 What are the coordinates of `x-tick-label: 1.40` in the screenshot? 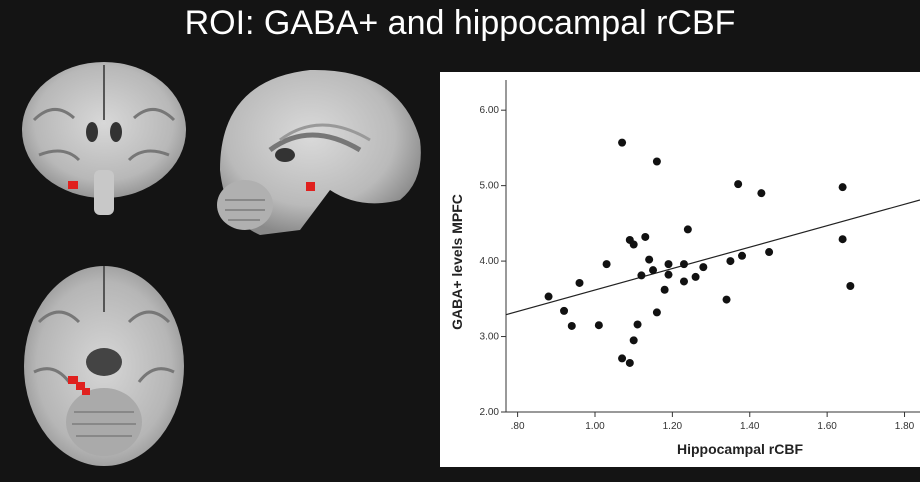 It's located at (750, 426).